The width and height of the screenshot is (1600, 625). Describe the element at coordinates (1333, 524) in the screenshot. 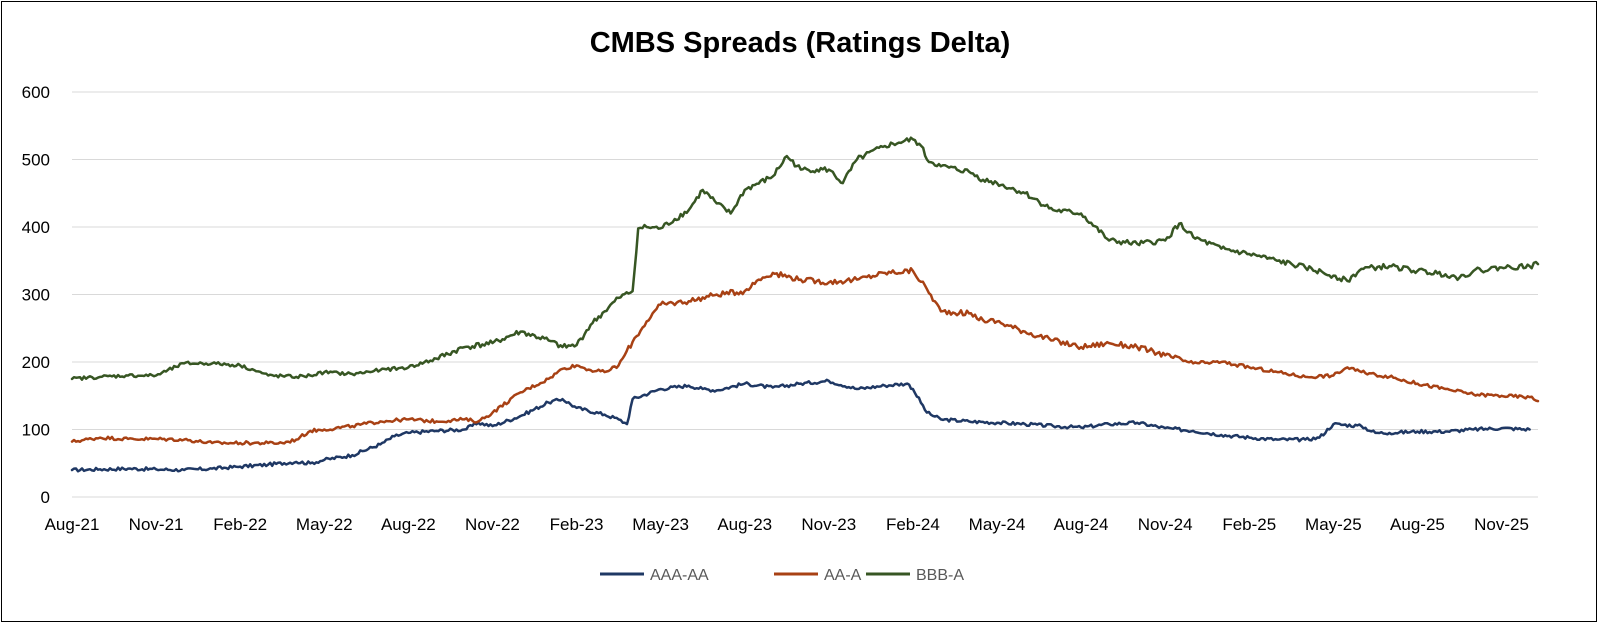

I see `x-tick-label-may-25: May-25` at that location.